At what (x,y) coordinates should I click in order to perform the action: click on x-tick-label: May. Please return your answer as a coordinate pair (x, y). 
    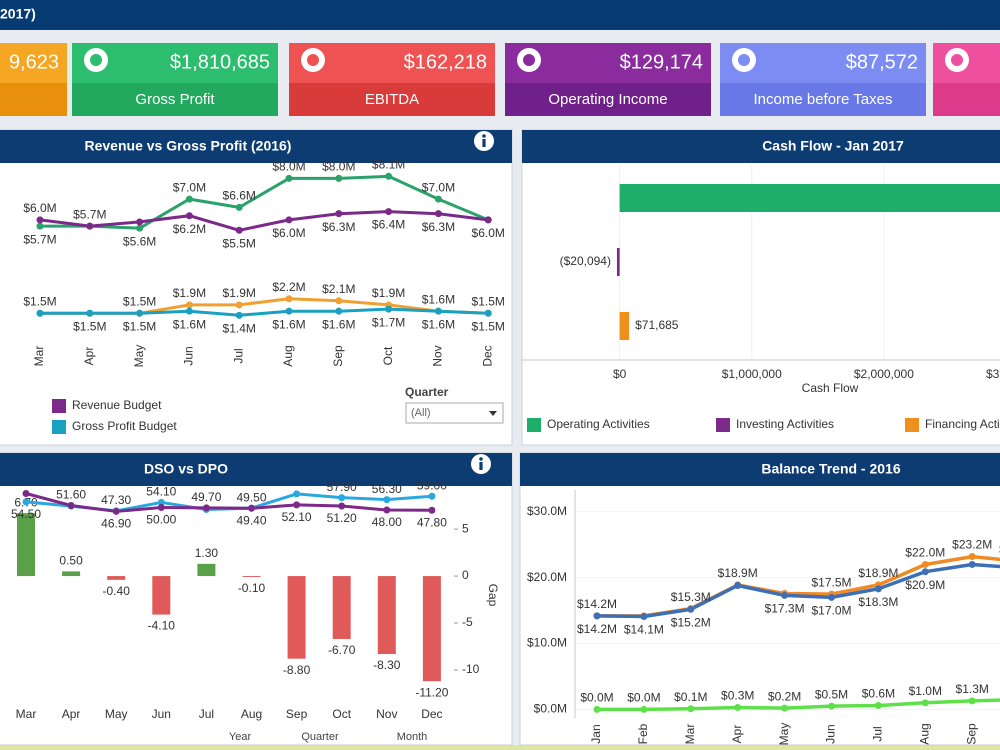
    Looking at the image, I should click on (784, 734).